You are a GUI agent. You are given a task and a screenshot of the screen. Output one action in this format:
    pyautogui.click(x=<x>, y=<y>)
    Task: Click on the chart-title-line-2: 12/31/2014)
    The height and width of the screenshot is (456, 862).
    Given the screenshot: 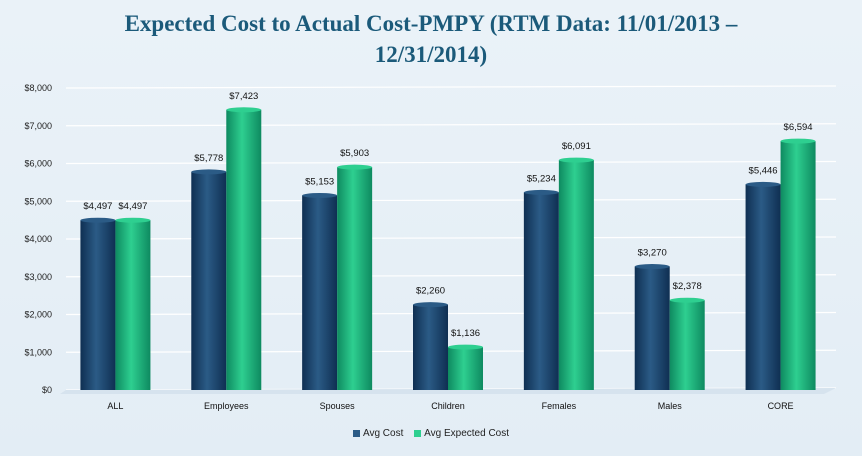 What is the action you would take?
    pyautogui.click(x=431, y=54)
    